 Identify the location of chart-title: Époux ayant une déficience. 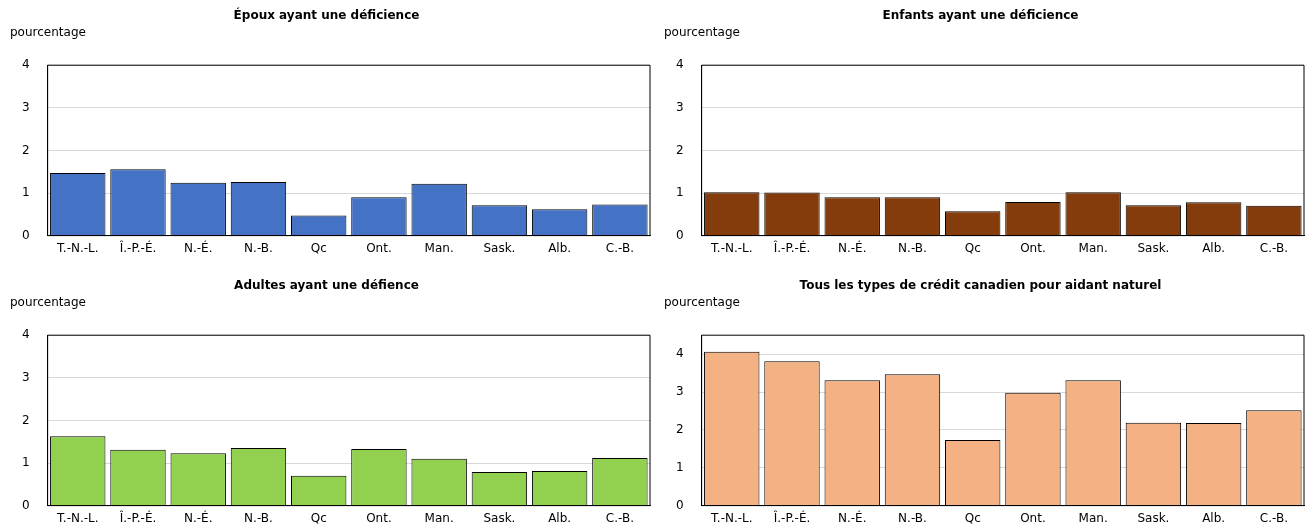
(326, 15).